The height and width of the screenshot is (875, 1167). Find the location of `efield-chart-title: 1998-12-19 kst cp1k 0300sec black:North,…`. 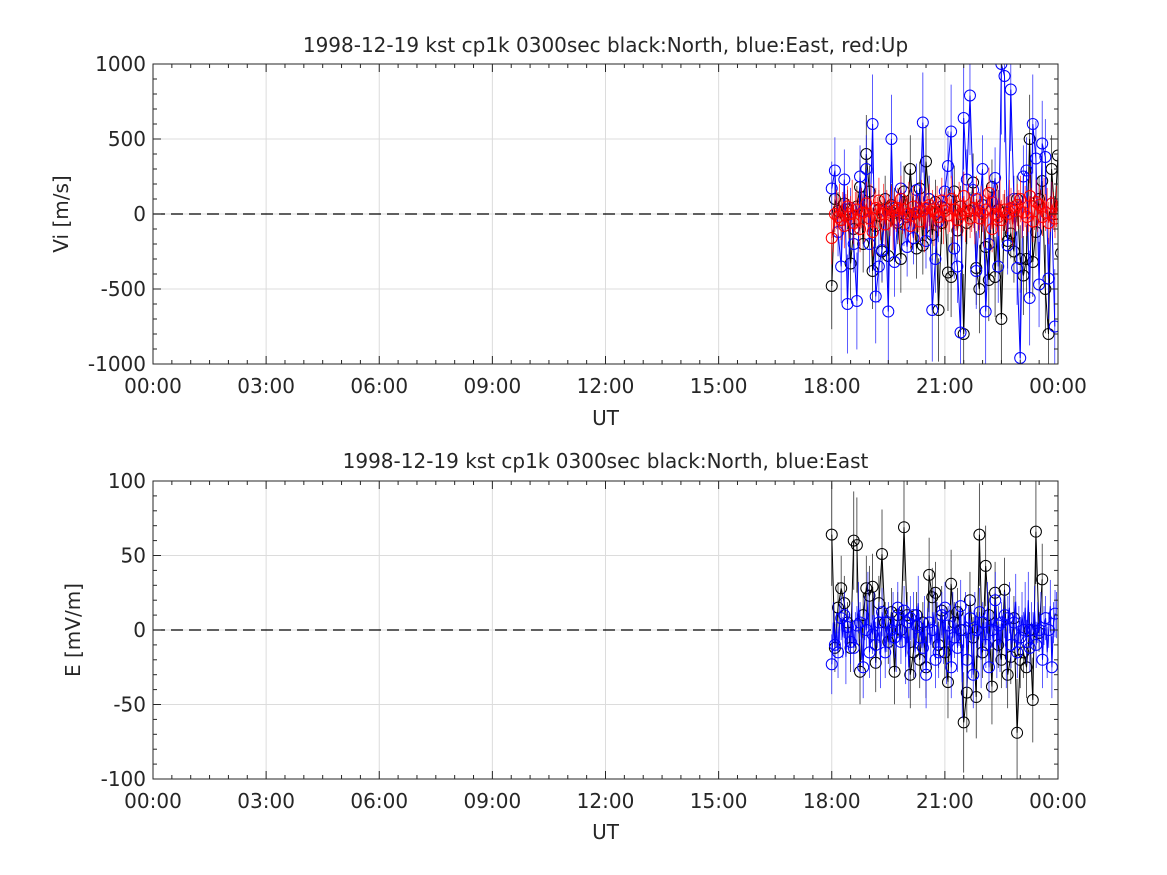

efield-chart-title: 1998-12-19 kst cp1k 0300sec black:North,… is located at coordinates (606, 461).